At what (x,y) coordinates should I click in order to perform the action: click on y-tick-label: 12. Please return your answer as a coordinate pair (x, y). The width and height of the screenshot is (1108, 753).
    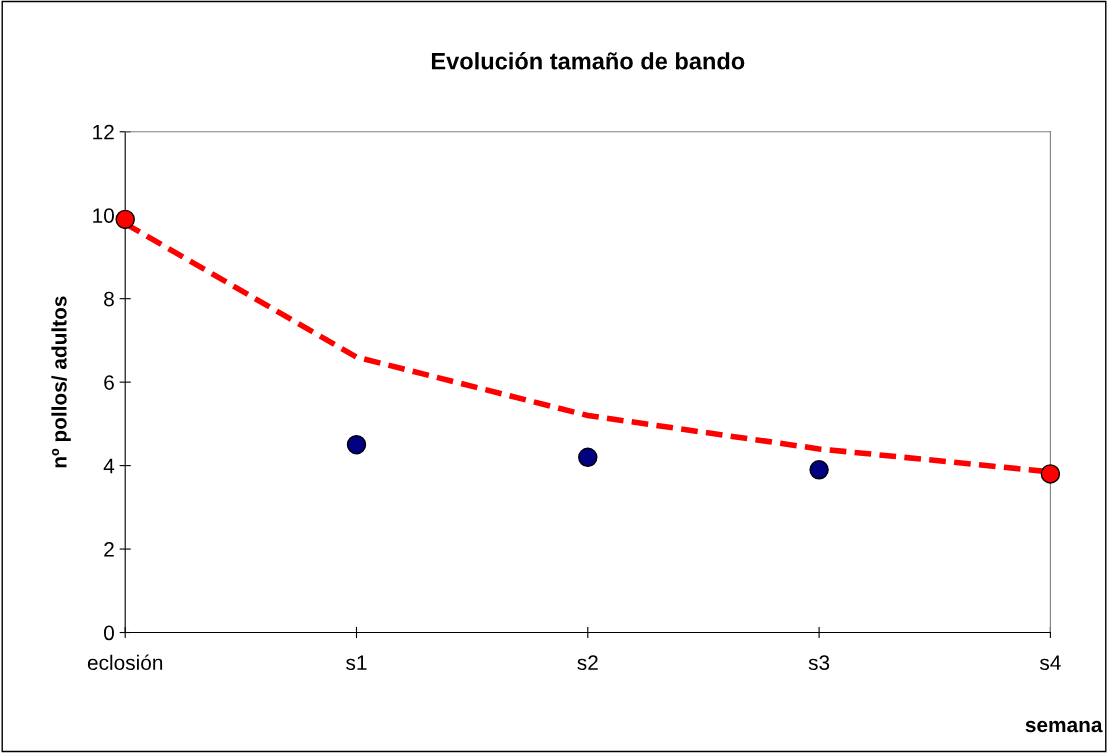
    Looking at the image, I should click on (103, 132).